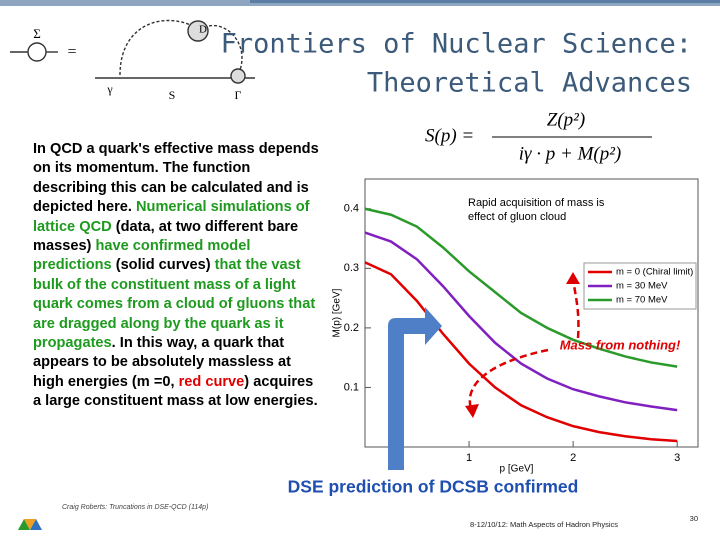 Image resolution: width=720 pixels, height=540 pixels. What do you see at coordinates (171, 217) in the screenshot?
I see `paragraph-segment: Numerical simulations of lattice QCD` at bounding box center [171, 217].